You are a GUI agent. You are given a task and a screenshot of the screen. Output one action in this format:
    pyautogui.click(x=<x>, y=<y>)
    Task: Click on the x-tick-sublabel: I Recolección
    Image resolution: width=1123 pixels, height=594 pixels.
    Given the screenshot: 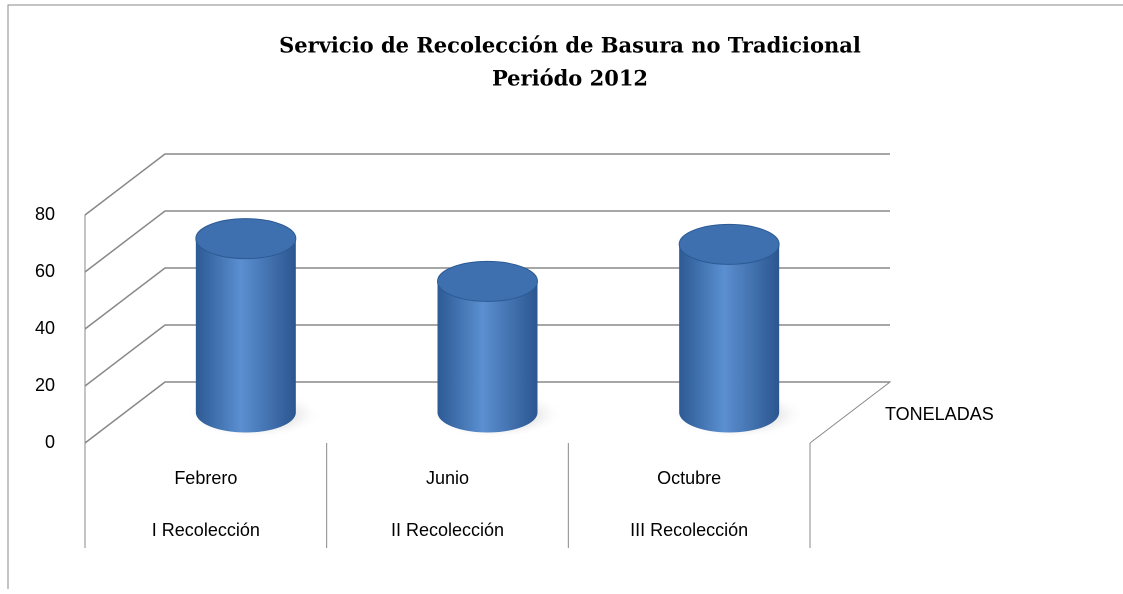 What is the action you would take?
    pyautogui.click(x=206, y=530)
    